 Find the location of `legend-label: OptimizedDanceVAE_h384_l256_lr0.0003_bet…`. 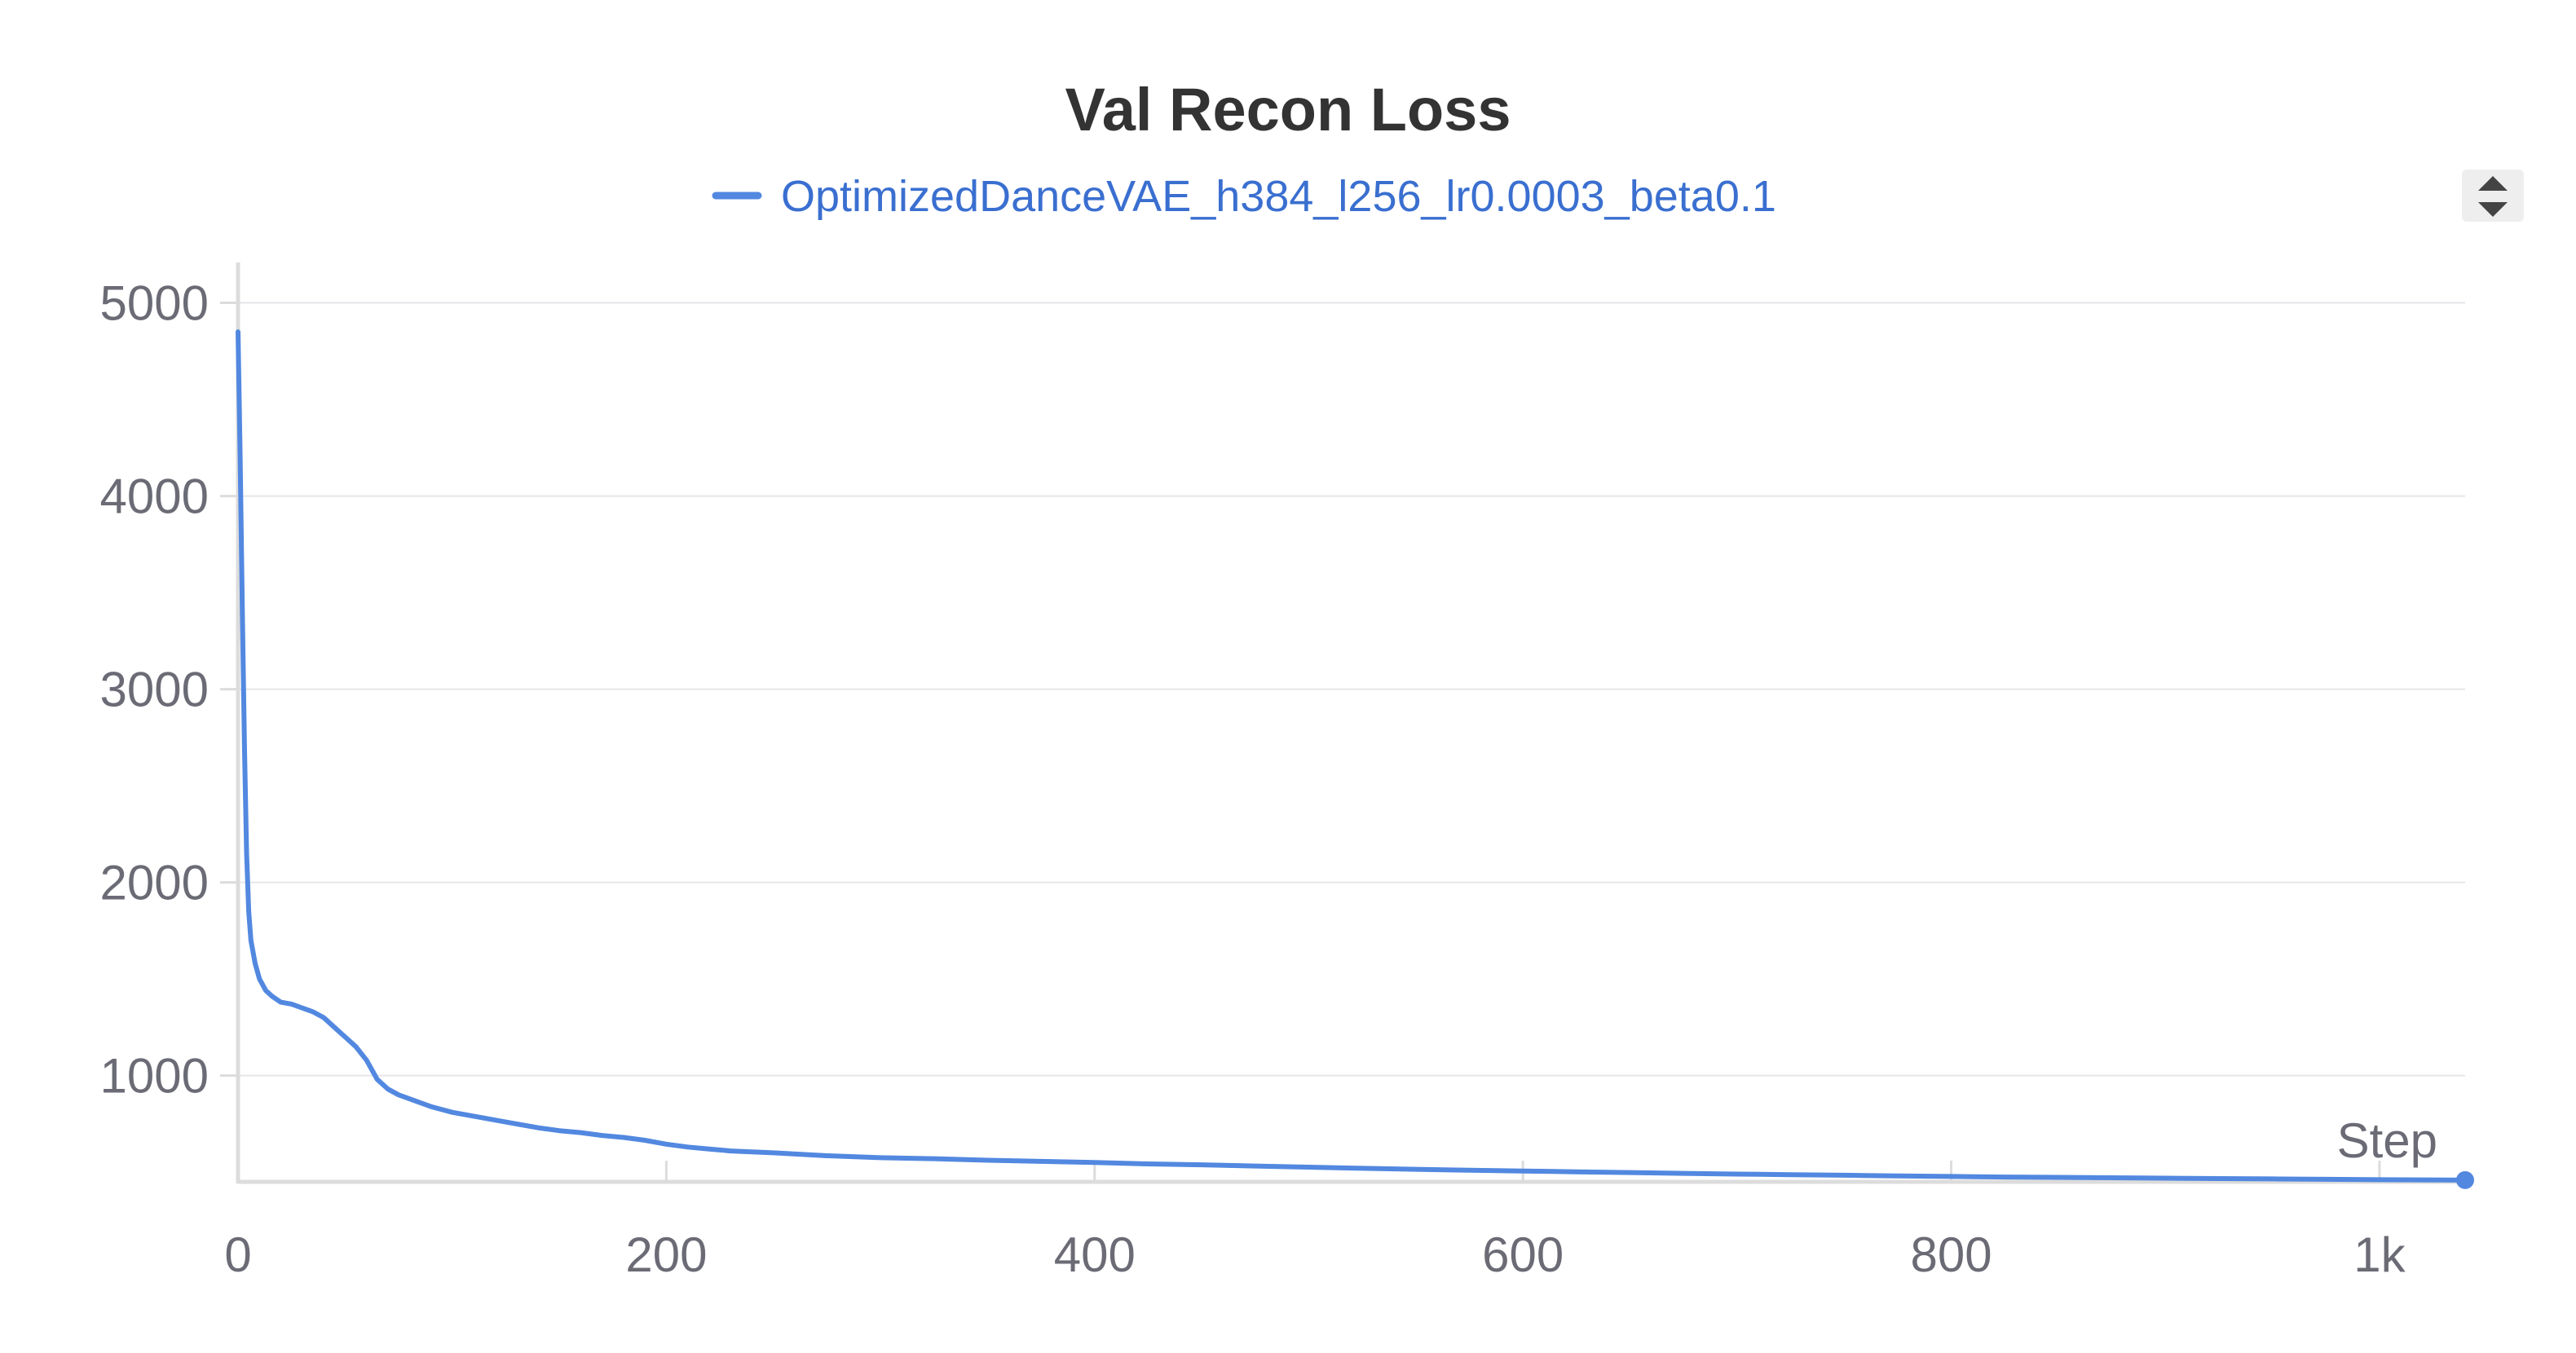

legend-label: OptimizedDanceVAE_h384_l256_lr0.0003_bet… is located at coordinates (1278, 196).